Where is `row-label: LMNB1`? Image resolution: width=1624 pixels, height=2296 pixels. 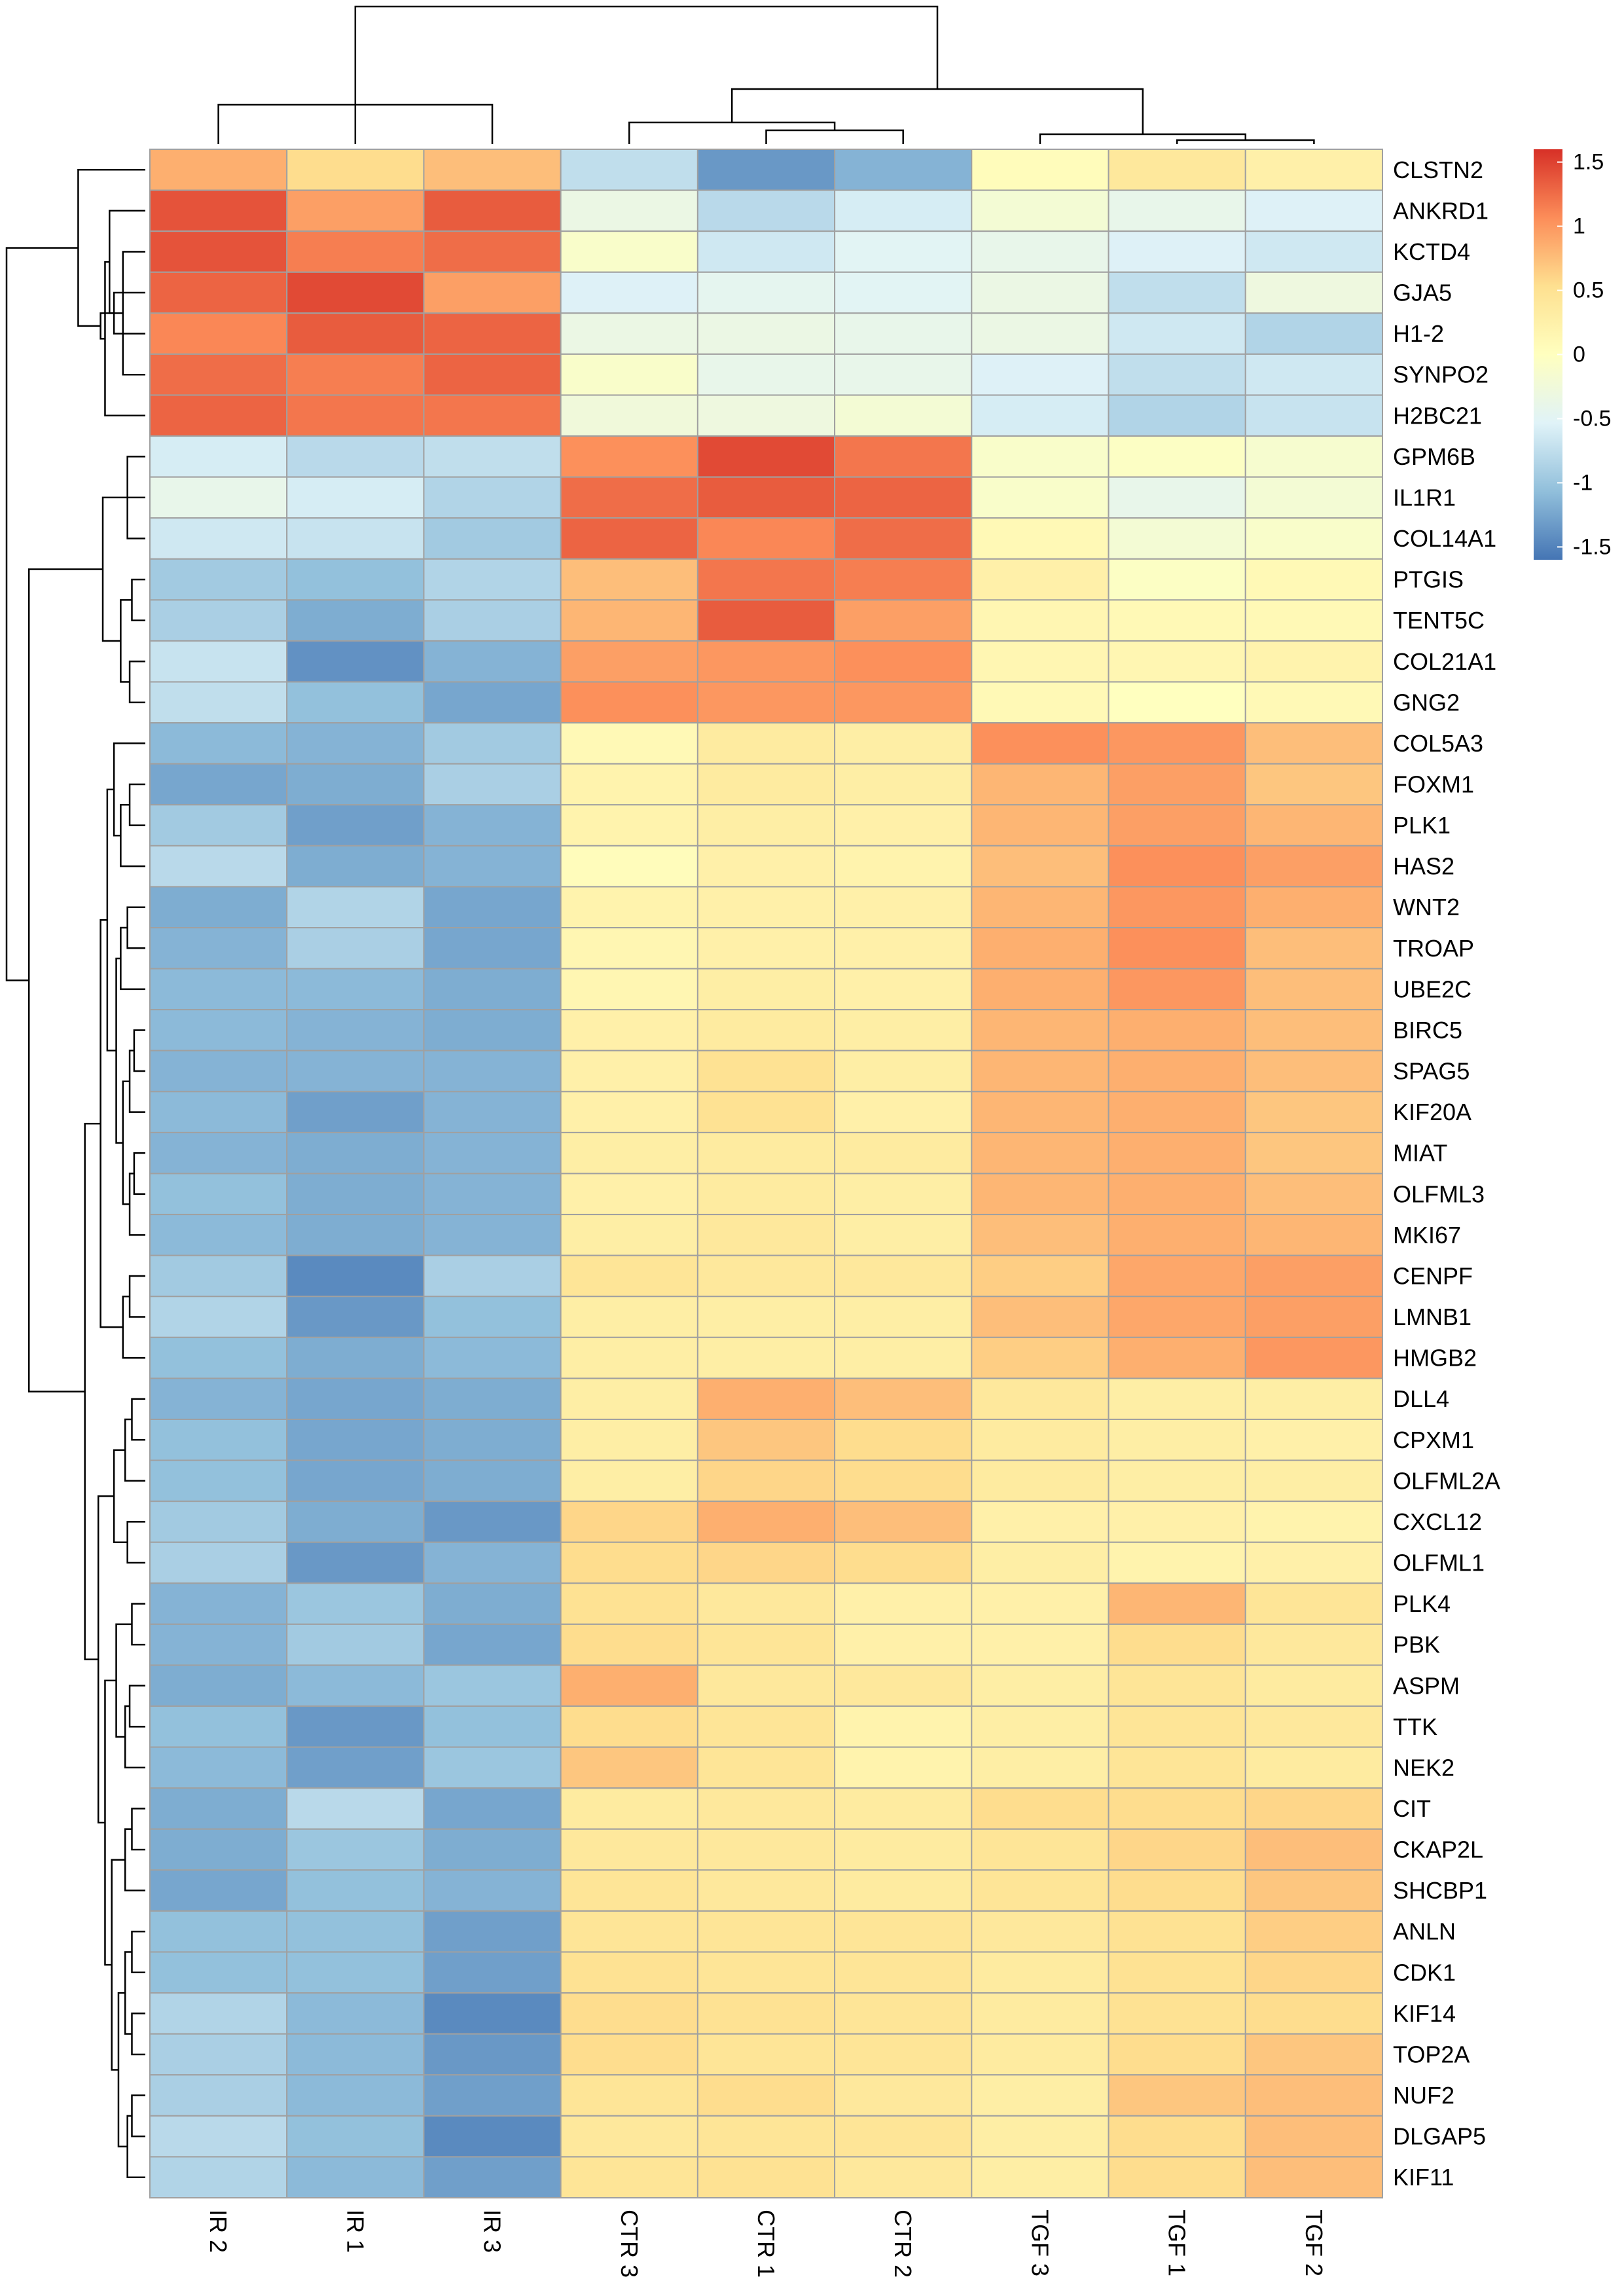
row-label: LMNB1 is located at coordinates (1432, 1316).